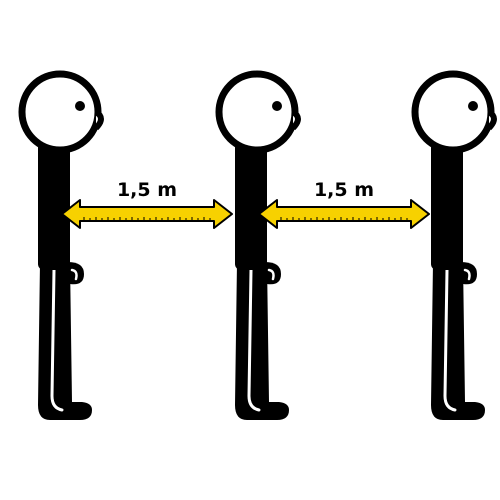  What do you see at coordinates (344, 190) in the screenshot?
I see `distance-label-2: 1,5 m` at bounding box center [344, 190].